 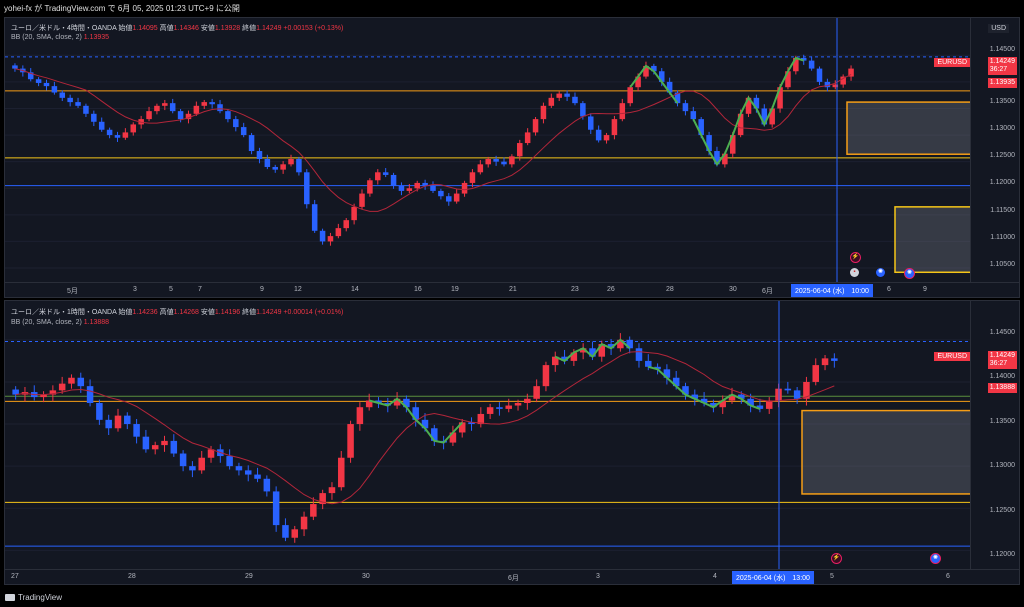 I want to click on time-tick: 21, so click(x=513, y=289).